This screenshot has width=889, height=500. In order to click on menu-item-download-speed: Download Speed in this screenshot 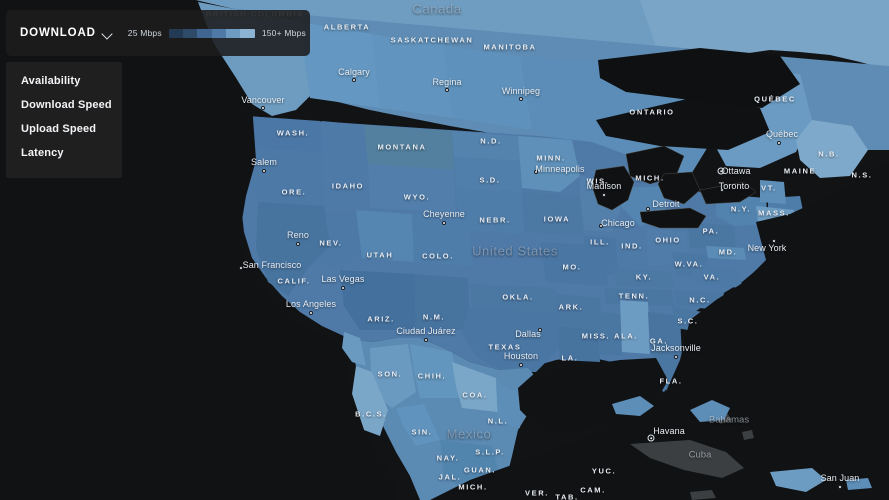, I will do `click(64, 105)`.